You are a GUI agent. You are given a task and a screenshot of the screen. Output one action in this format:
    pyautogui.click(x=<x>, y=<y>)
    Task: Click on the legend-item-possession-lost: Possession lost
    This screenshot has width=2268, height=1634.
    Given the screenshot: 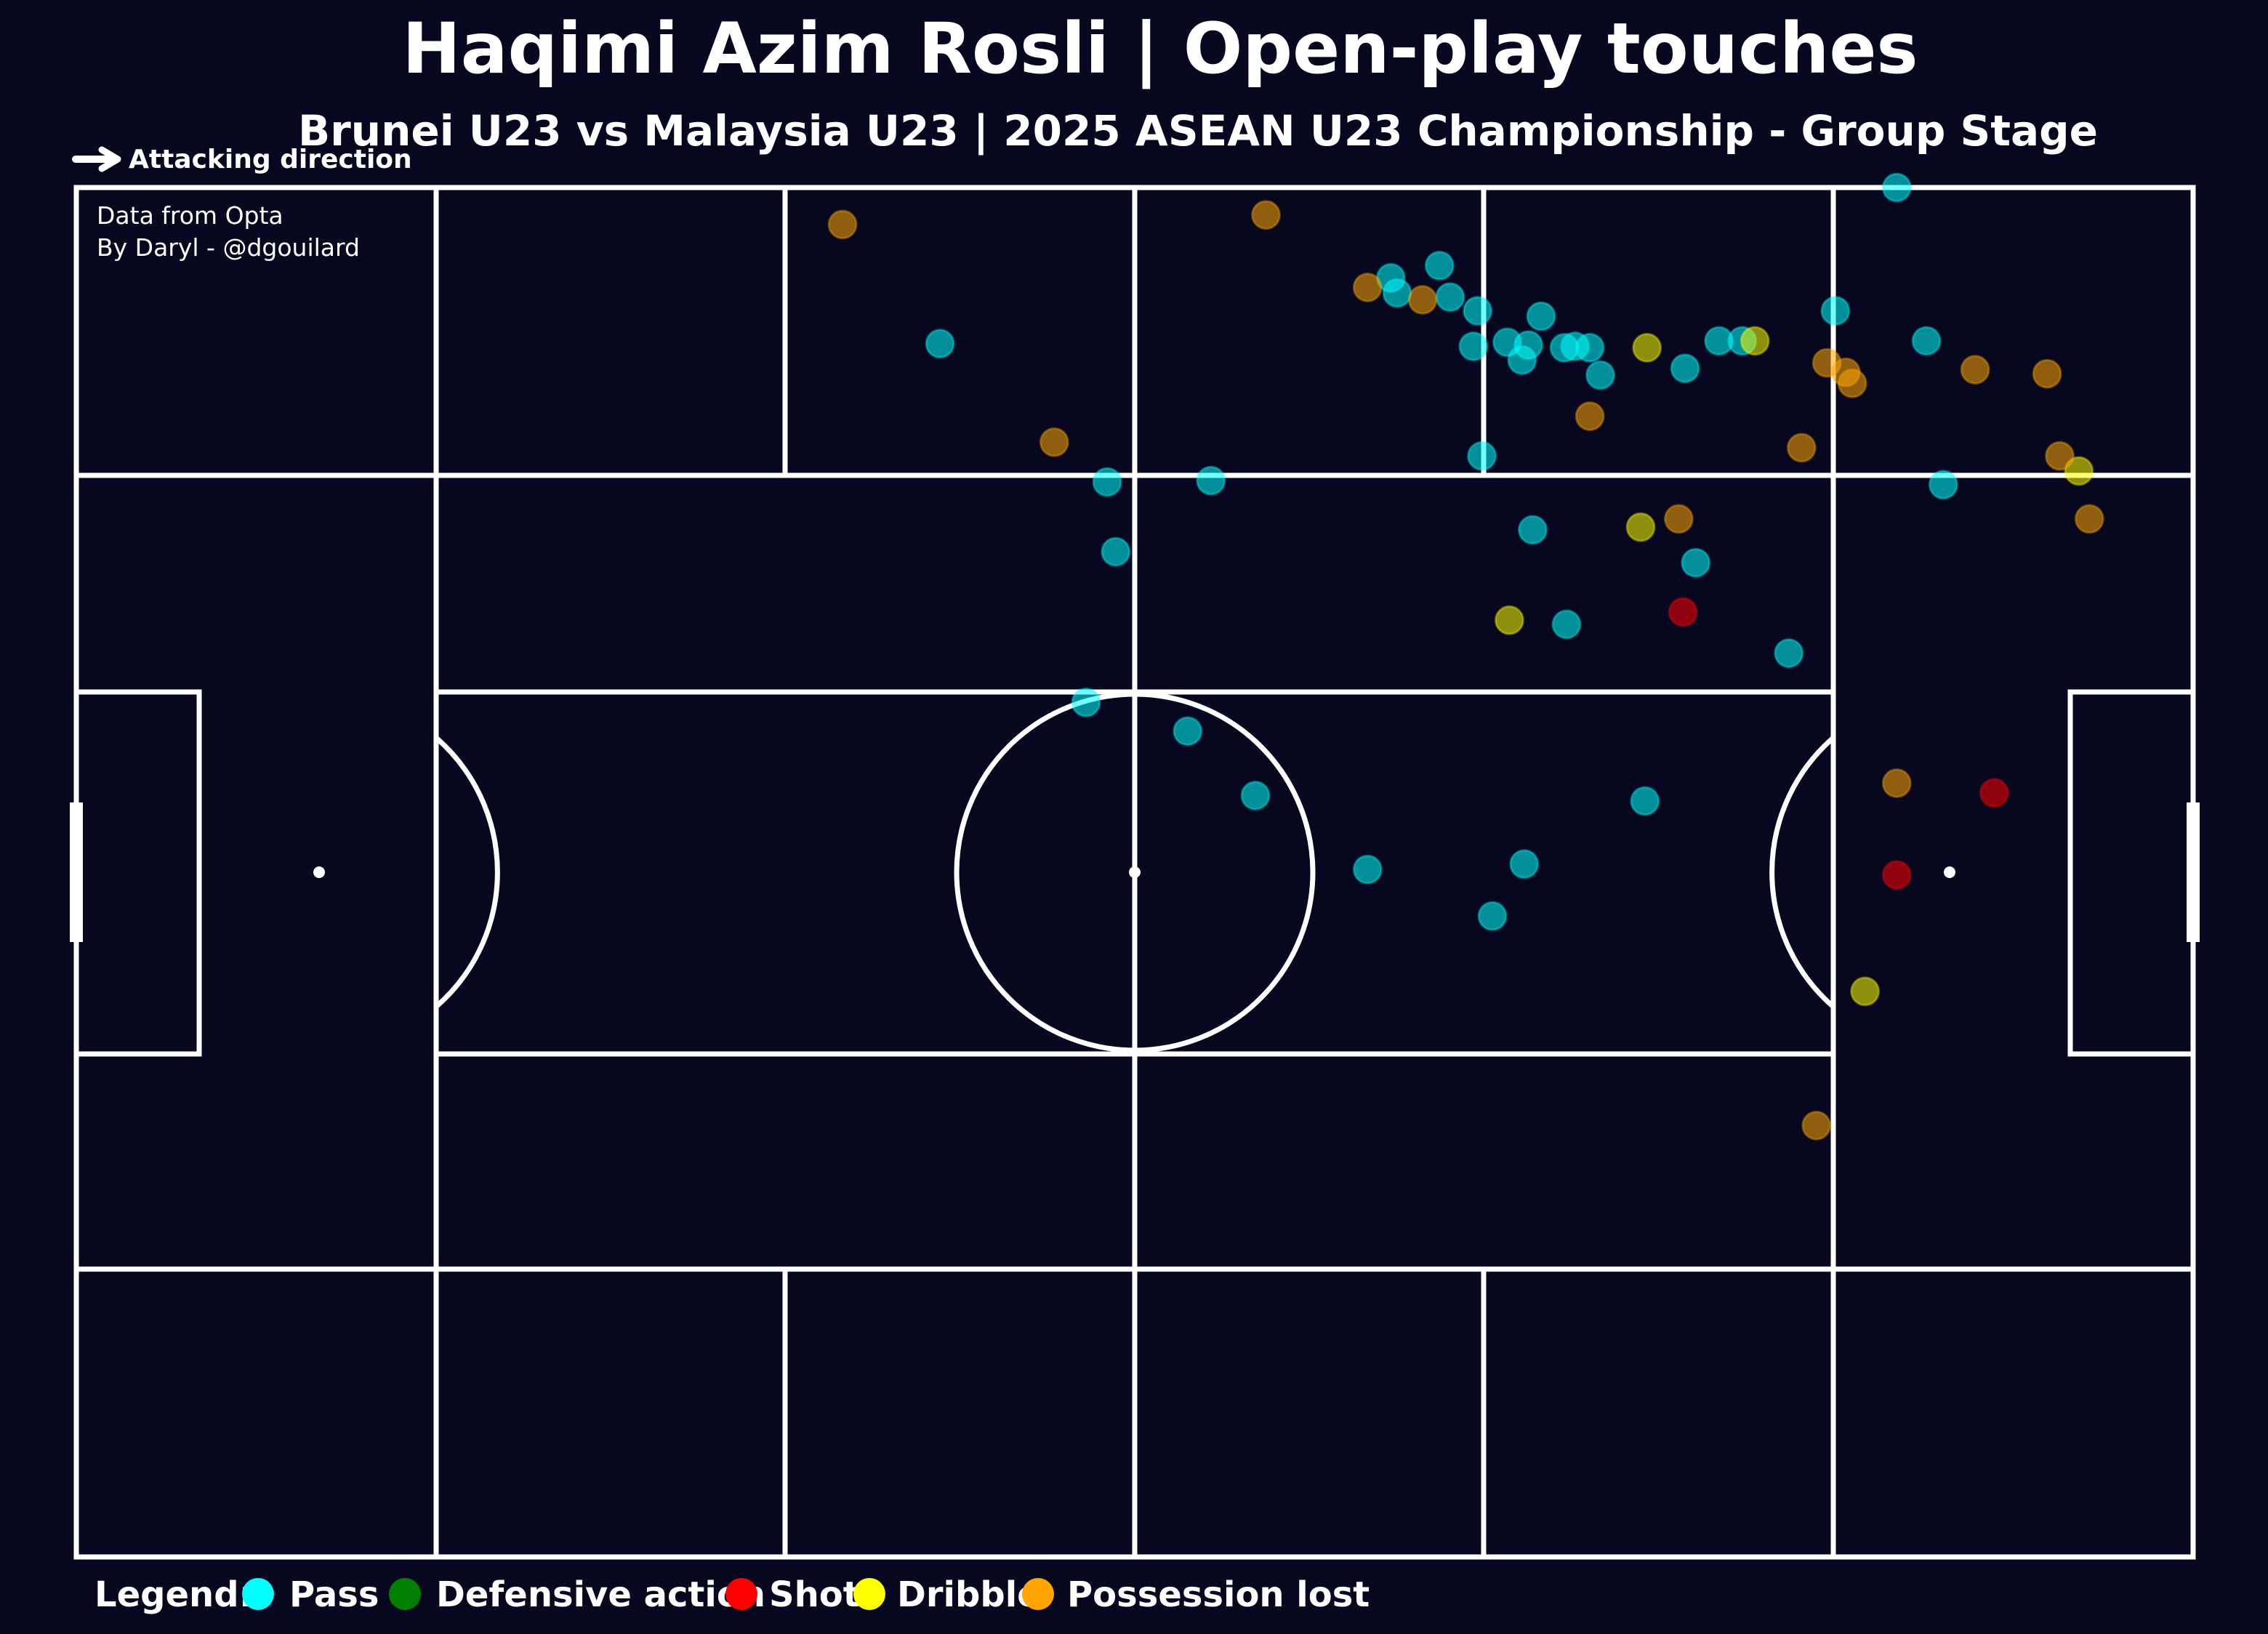 What is the action you would take?
    pyautogui.click(x=1196, y=1594)
    